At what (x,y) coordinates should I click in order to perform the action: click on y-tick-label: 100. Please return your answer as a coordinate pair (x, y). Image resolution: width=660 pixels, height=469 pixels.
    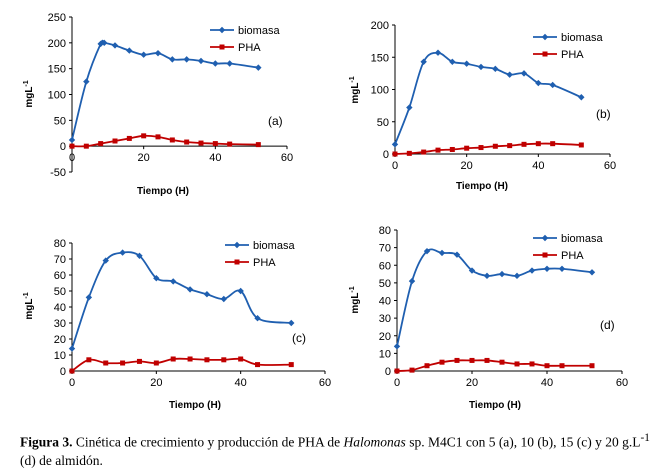
    Looking at the image, I should click on (57, 96).